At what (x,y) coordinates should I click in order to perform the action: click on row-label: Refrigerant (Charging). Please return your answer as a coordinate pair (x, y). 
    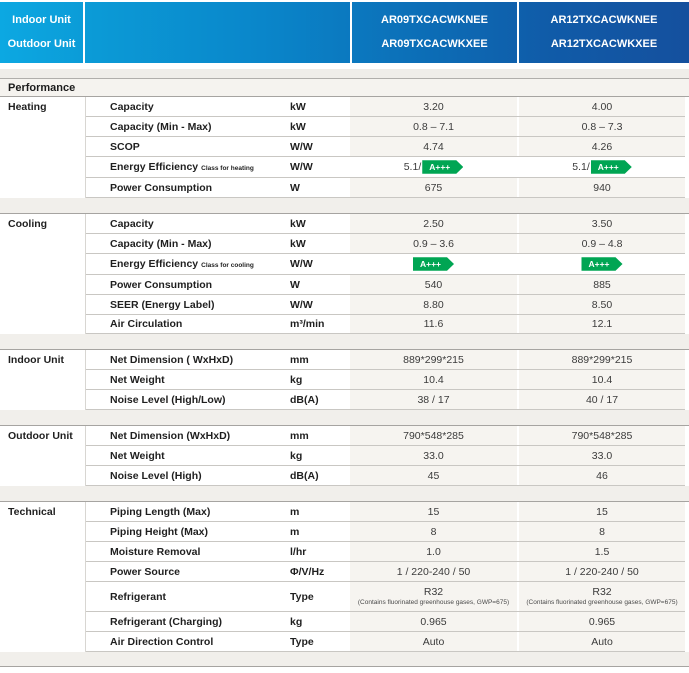
    Looking at the image, I should click on (188, 622).